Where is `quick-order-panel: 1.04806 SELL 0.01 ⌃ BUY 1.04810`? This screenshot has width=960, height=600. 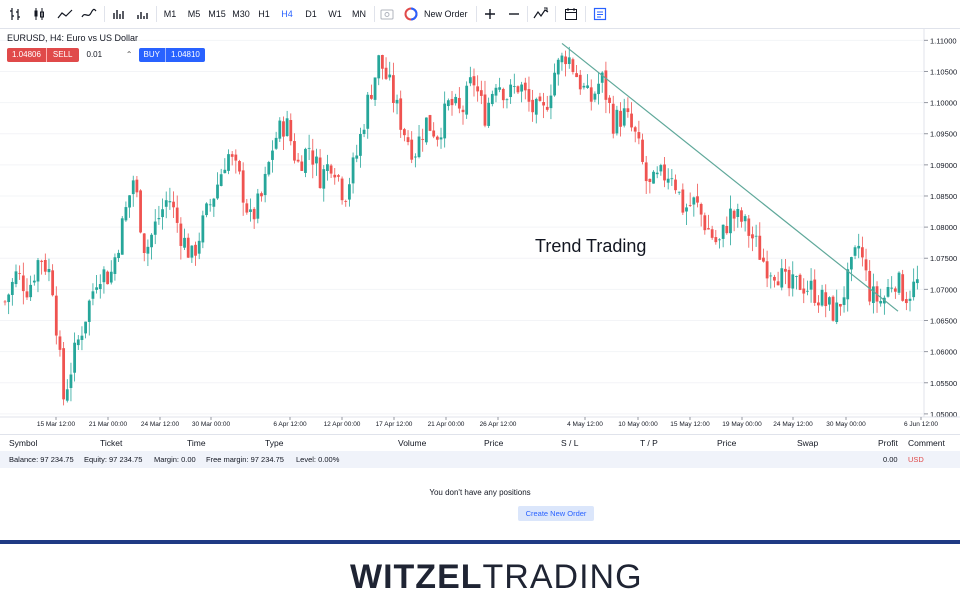 quick-order-panel: 1.04806 SELL 0.01 ⌃ BUY 1.04810 is located at coordinates (106, 55).